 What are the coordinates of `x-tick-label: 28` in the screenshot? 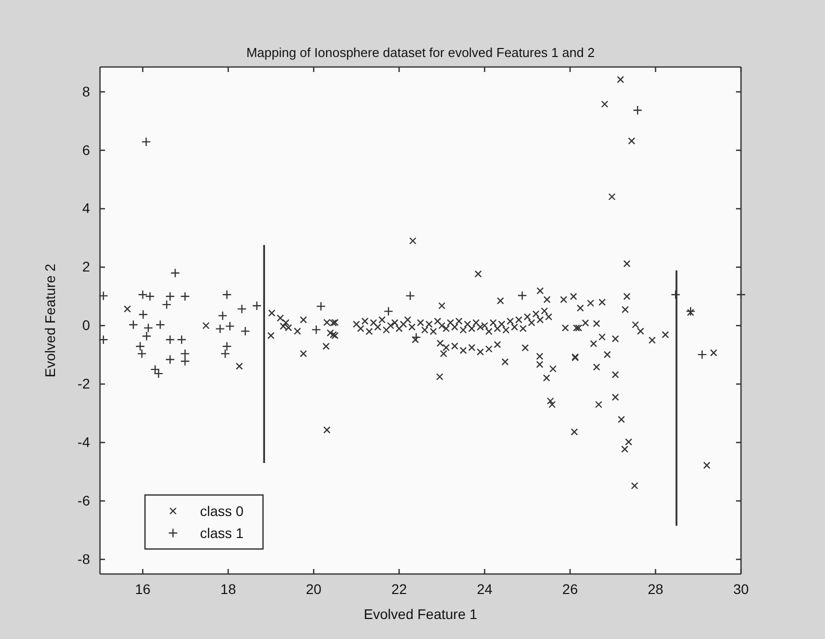 It's located at (656, 588).